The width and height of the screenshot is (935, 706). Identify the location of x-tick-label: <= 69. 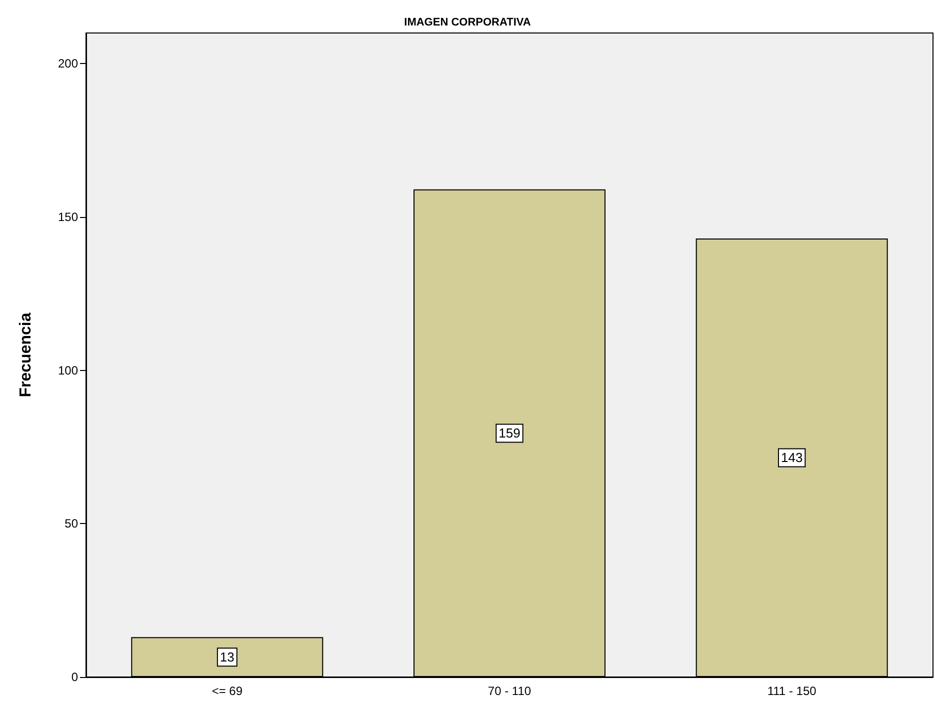
(227, 691).